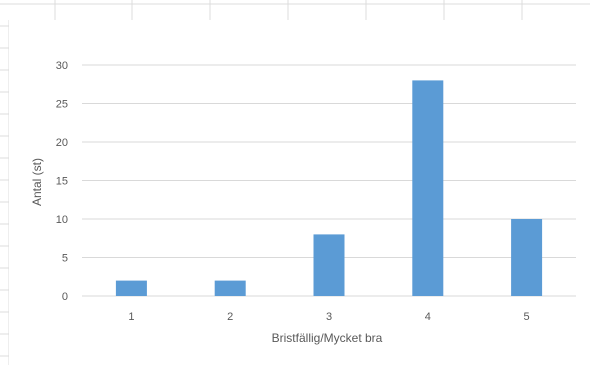 This screenshot has height=365, width=590. I want to click on x-tick-label: 4, so click(428, 317).